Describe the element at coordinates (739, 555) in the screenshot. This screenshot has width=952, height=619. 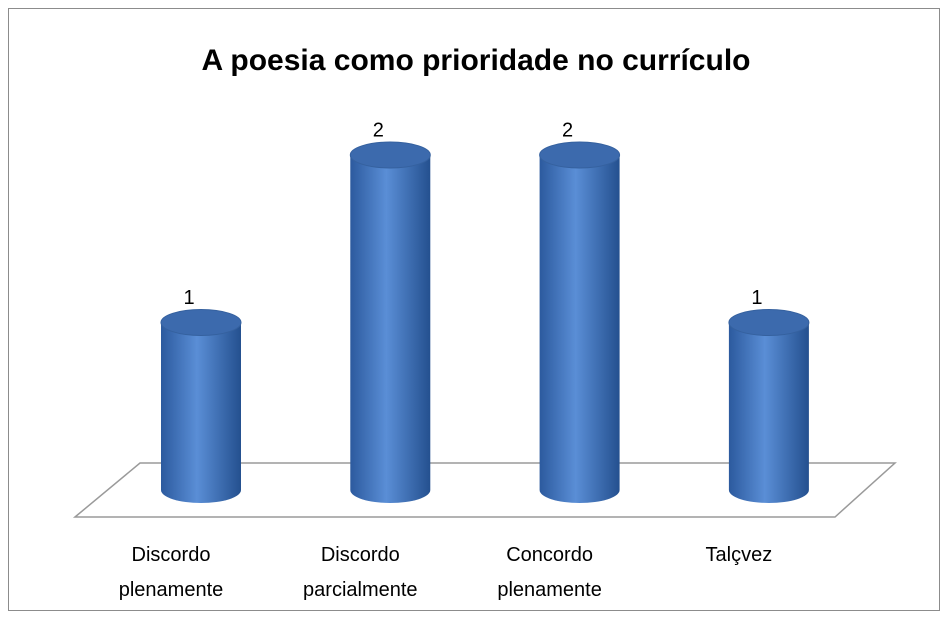
I see `x-tick-label: Talçvez` at that location.